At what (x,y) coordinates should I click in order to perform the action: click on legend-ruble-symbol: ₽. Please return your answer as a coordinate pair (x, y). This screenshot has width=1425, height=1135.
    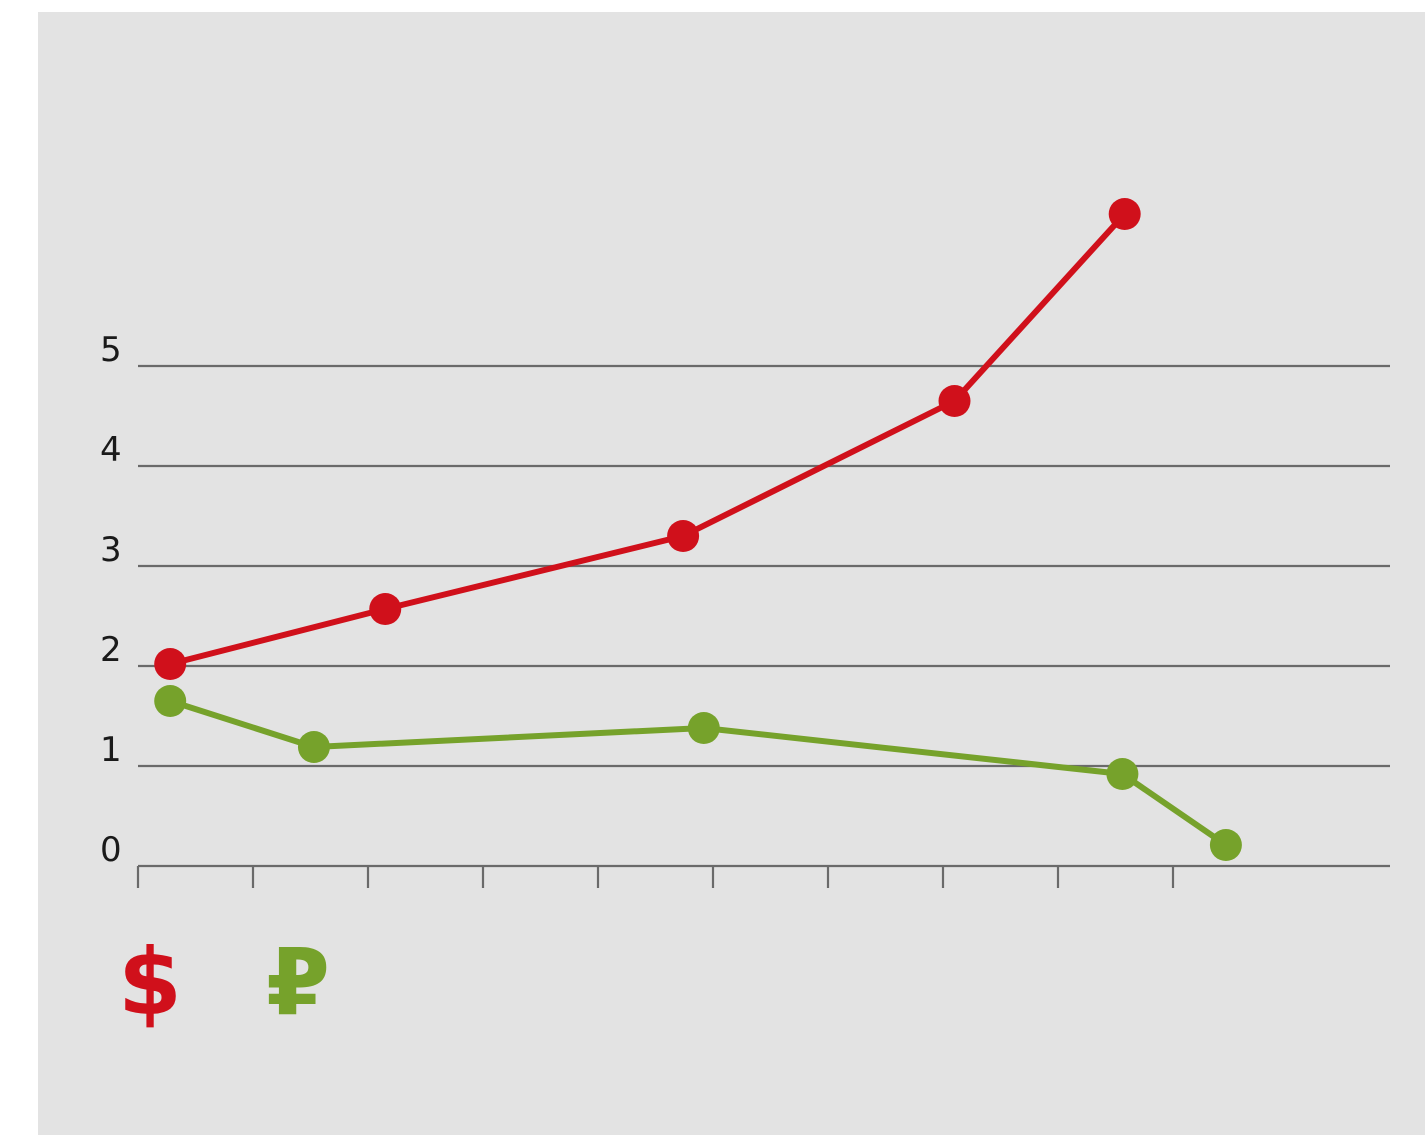
    Looking at the image, I should click on (298, 982).